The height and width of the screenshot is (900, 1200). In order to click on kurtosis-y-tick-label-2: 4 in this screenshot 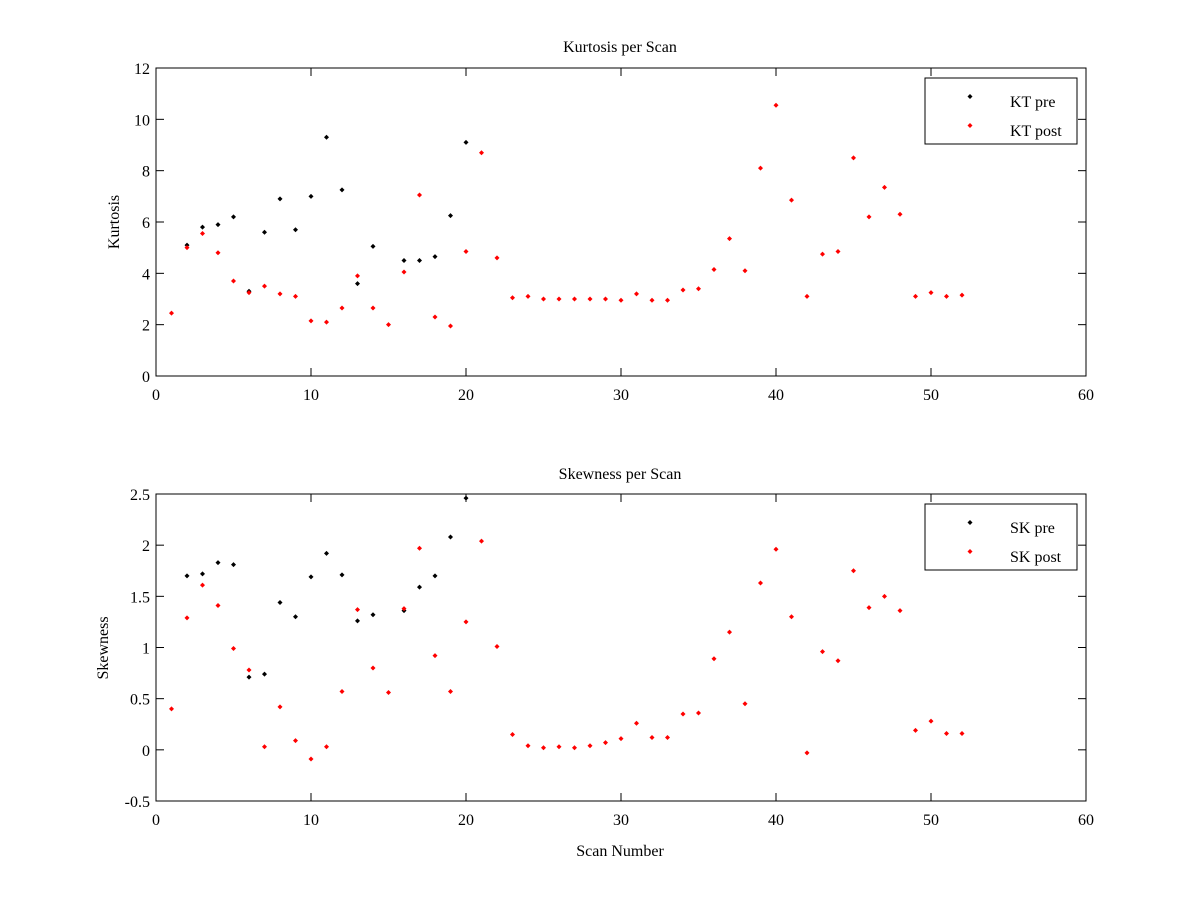, I will do `click(146, 274)`.